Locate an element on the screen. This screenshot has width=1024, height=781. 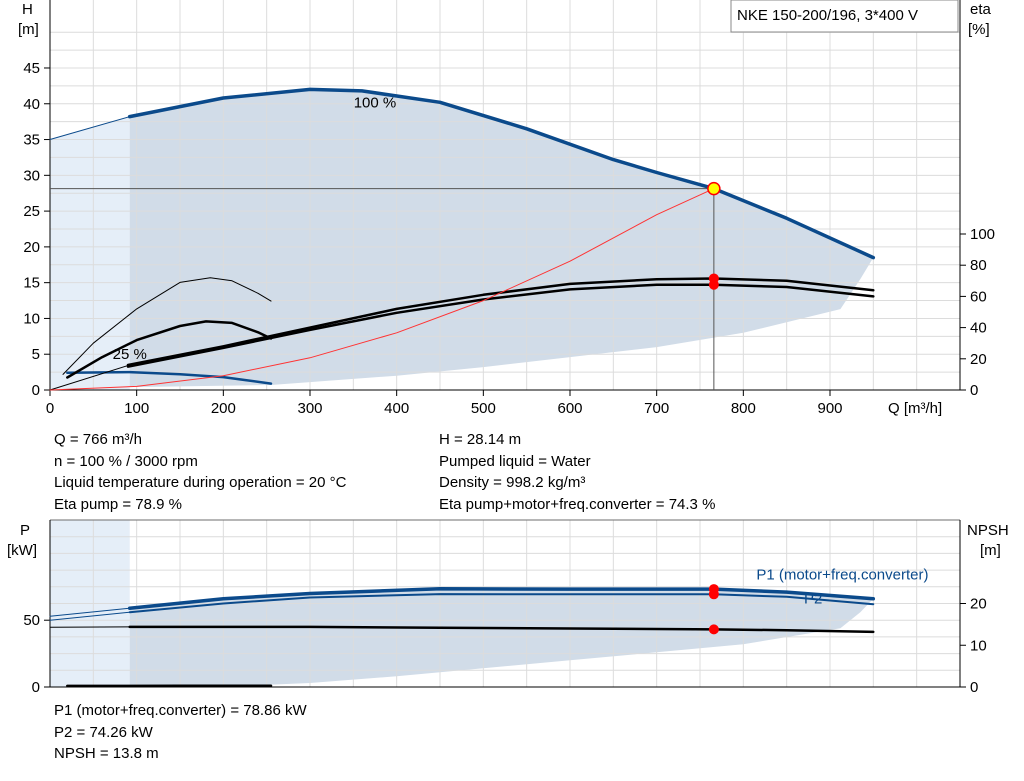
x-tick-label: 100 is located at coordinates (136, 408).